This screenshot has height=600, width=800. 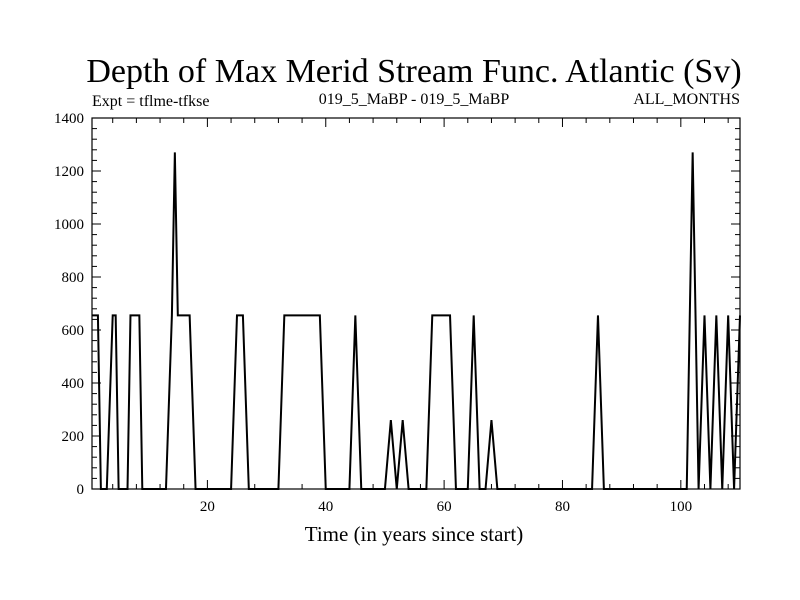 I want to click on x-tick-label-0: 20, so click(x=207, y=507).